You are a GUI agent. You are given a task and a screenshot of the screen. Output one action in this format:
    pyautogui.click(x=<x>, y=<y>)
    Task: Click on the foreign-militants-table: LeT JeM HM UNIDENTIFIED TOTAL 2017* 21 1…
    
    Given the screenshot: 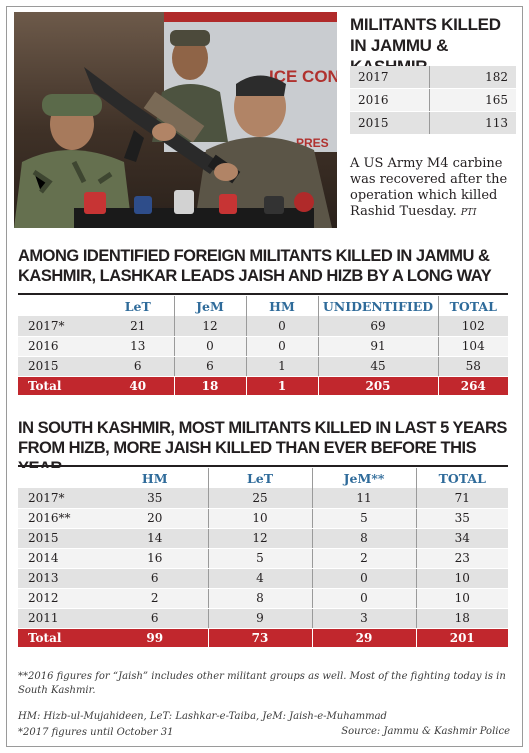 What is the action you would take?
    pyautogui.click(x=263, y=346)
    